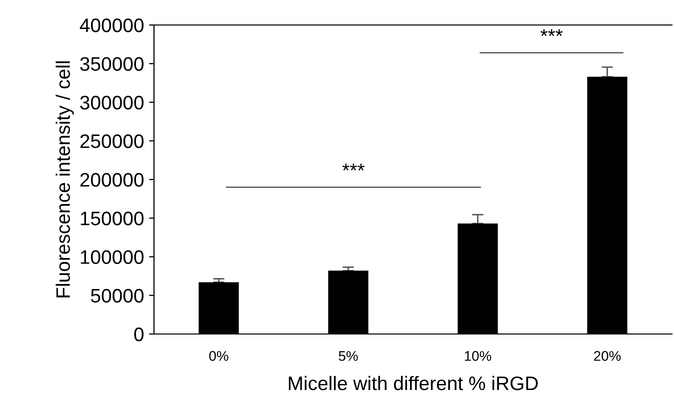  Describe the element at coordinates (348, 356) in the screenshot. I see `x-tick-label: 5%` at that location.